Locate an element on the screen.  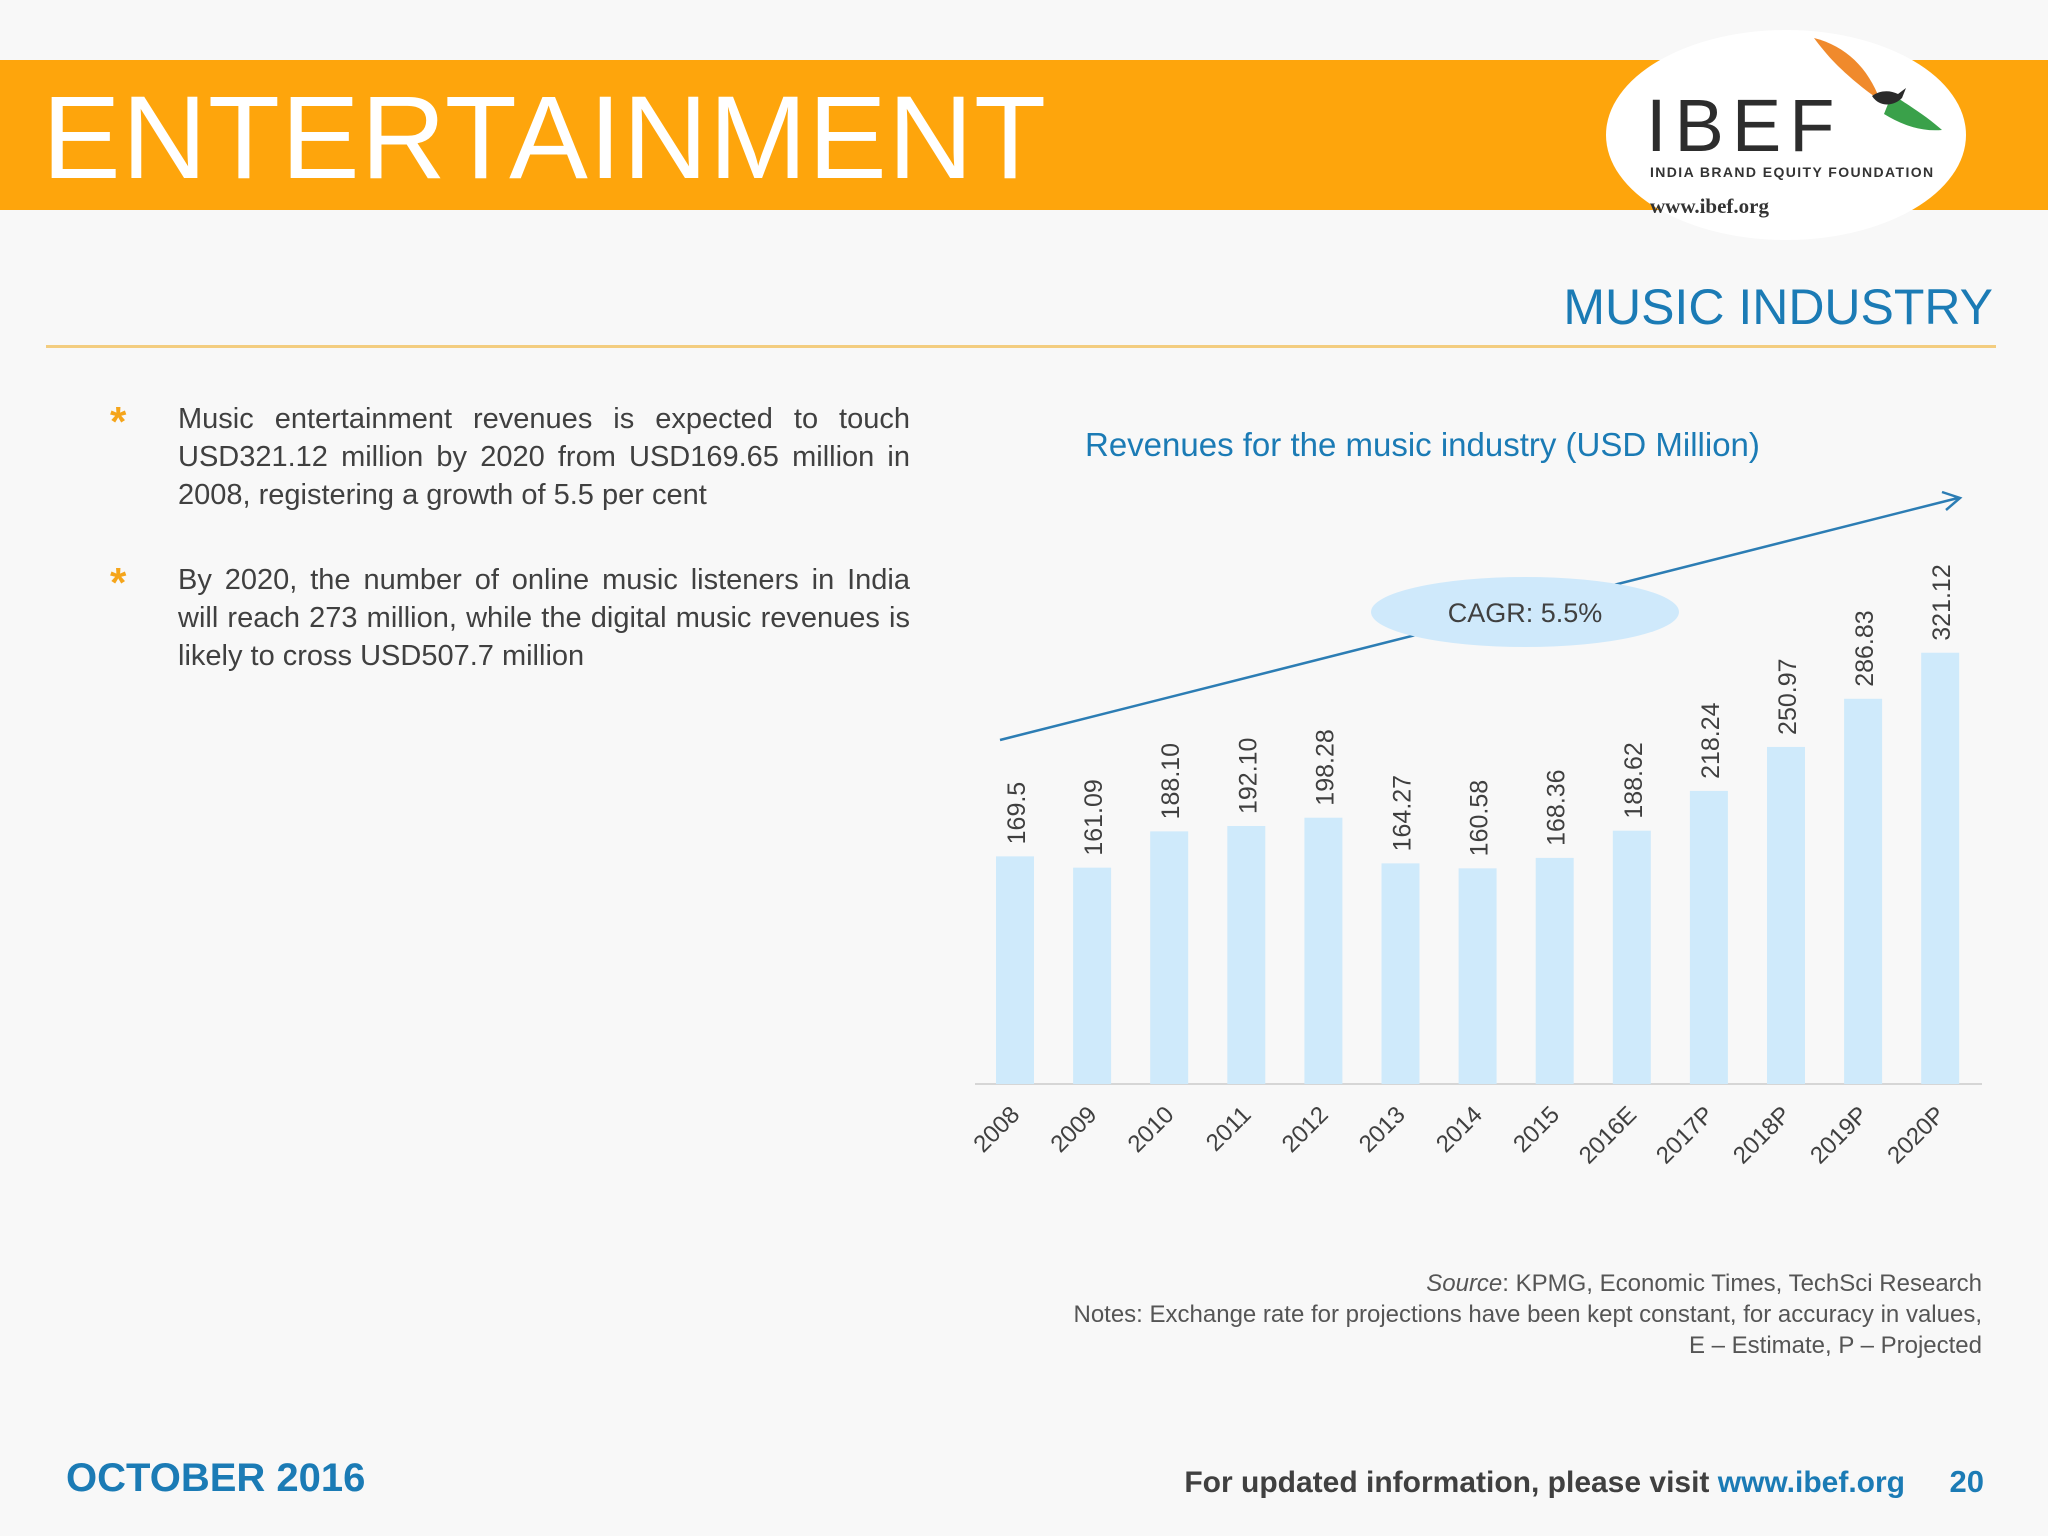
page-number: 20 is located at coordinates (1966, 1481).